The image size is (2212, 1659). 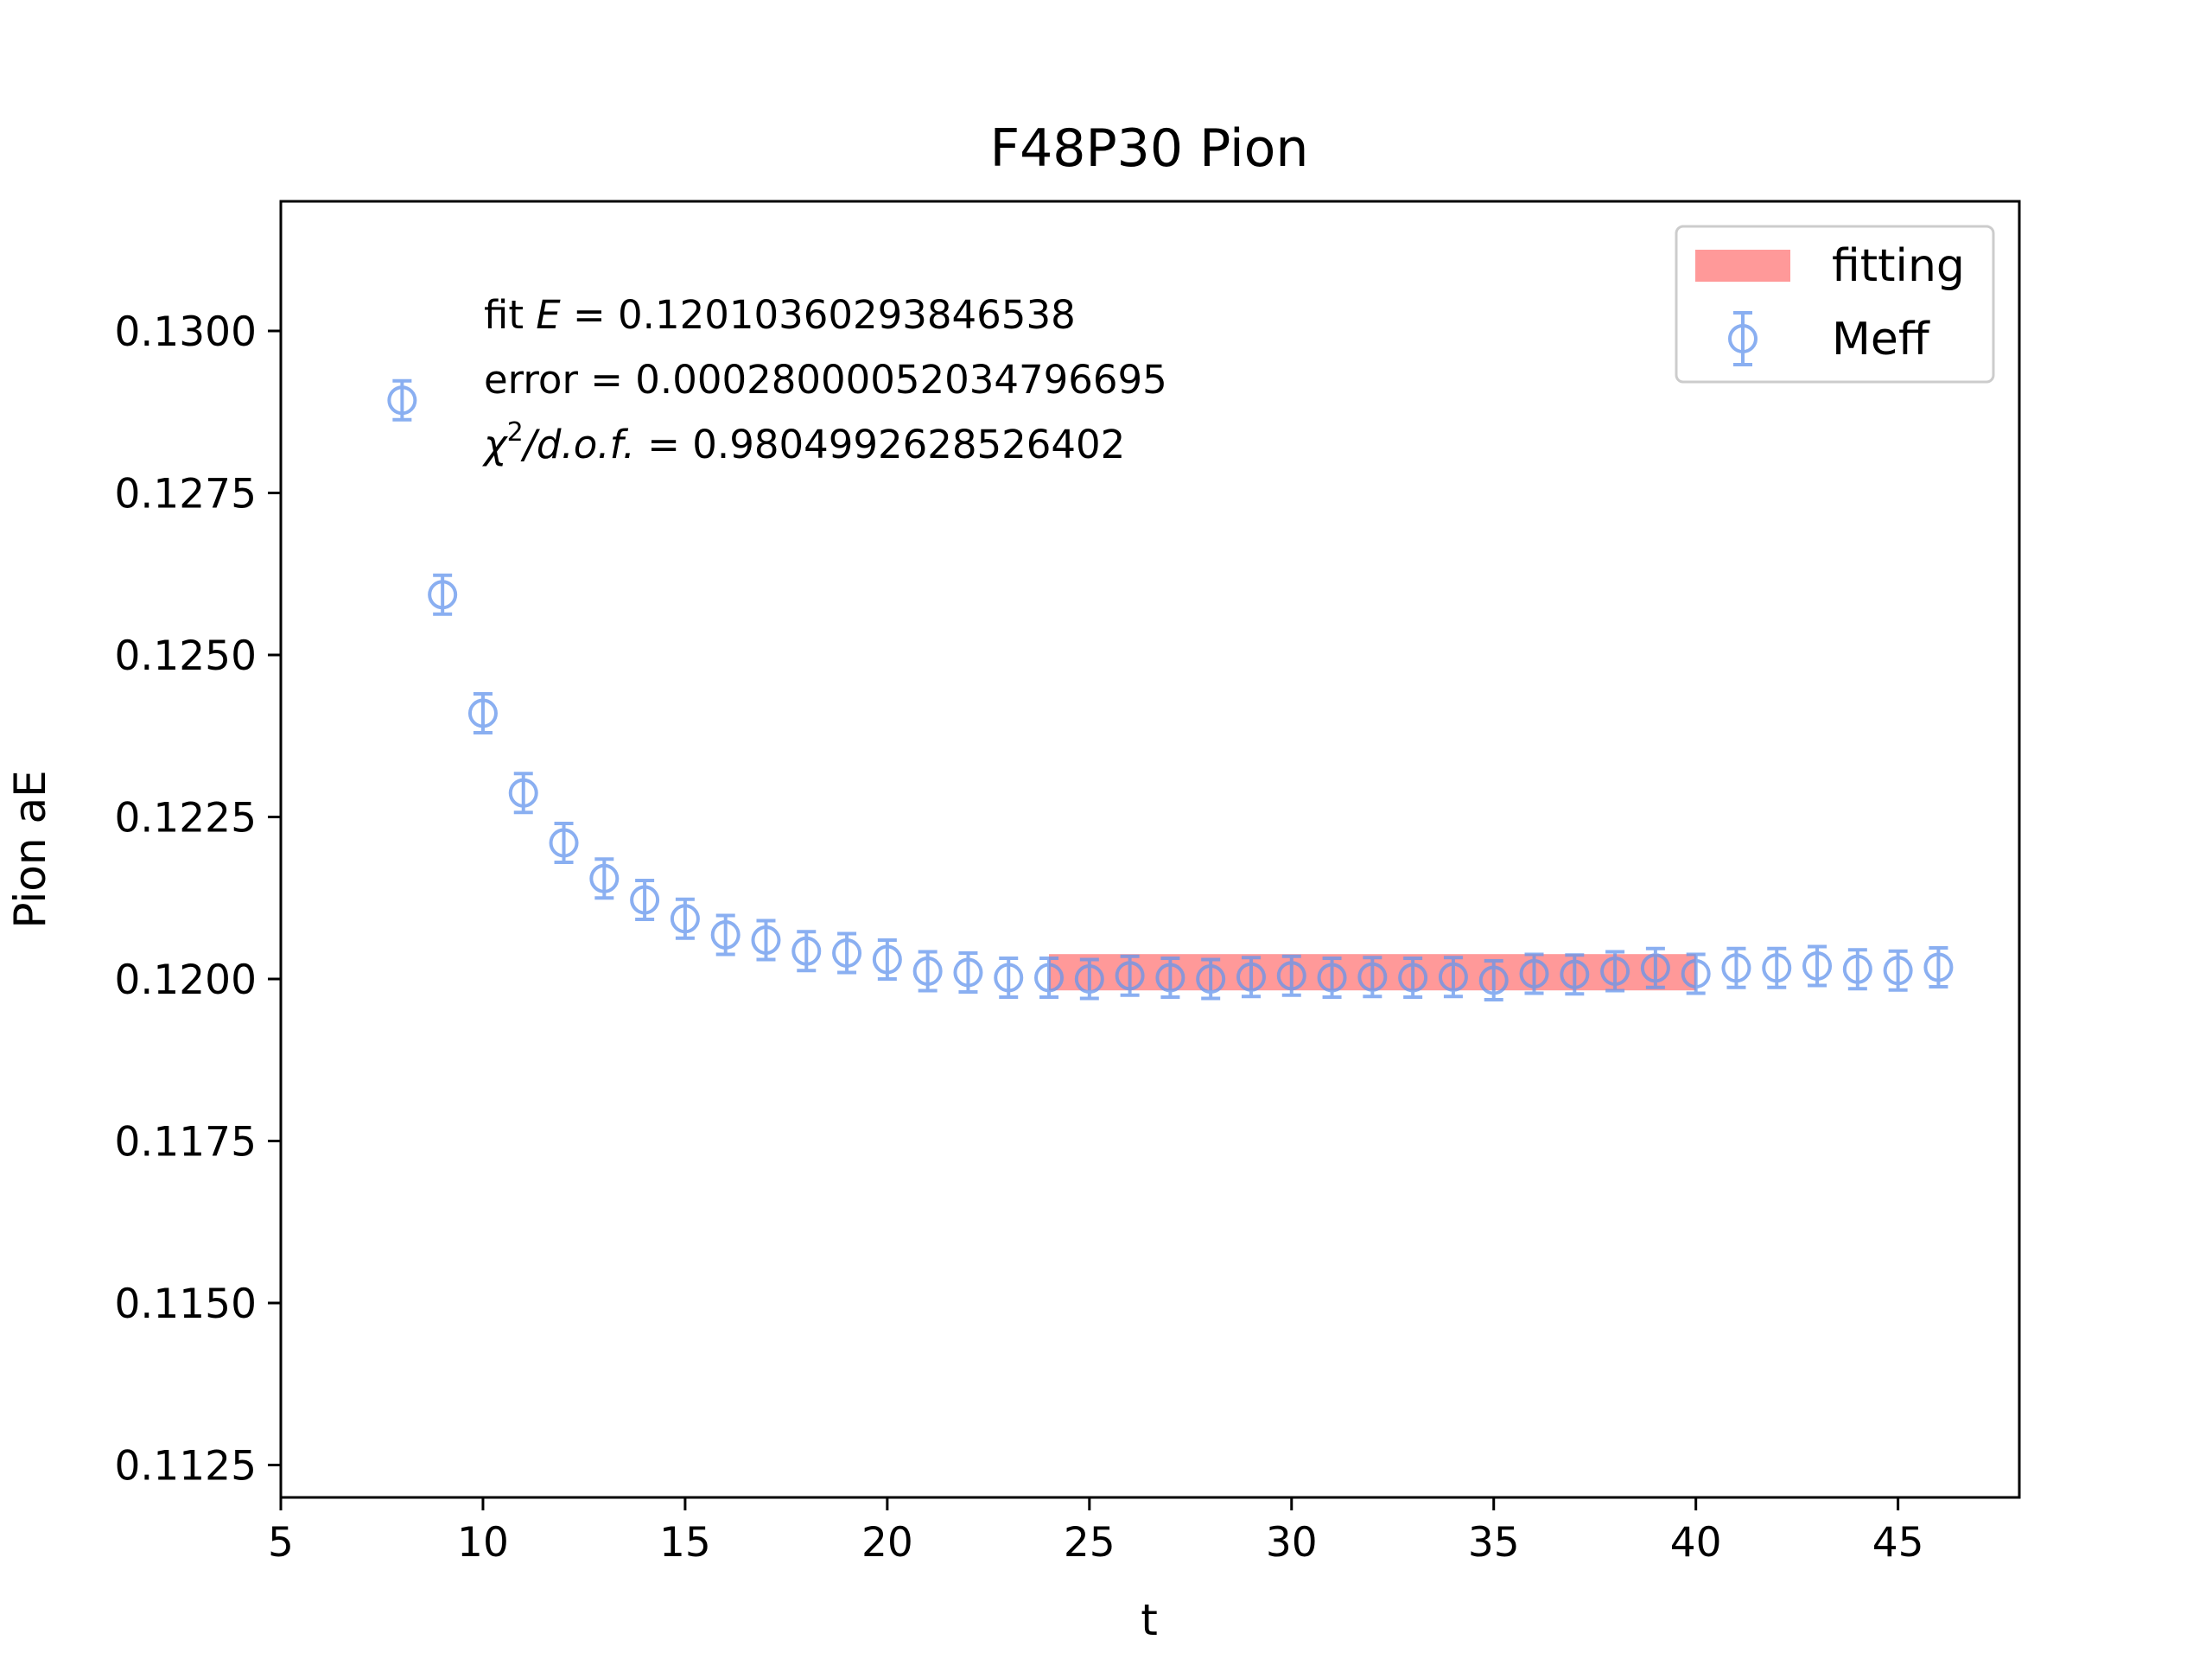 What do you see at coordinates (186, 1304) in the screenshot?
I see `y-tick-label: 0.1150` at bounding box center [186, 1304].